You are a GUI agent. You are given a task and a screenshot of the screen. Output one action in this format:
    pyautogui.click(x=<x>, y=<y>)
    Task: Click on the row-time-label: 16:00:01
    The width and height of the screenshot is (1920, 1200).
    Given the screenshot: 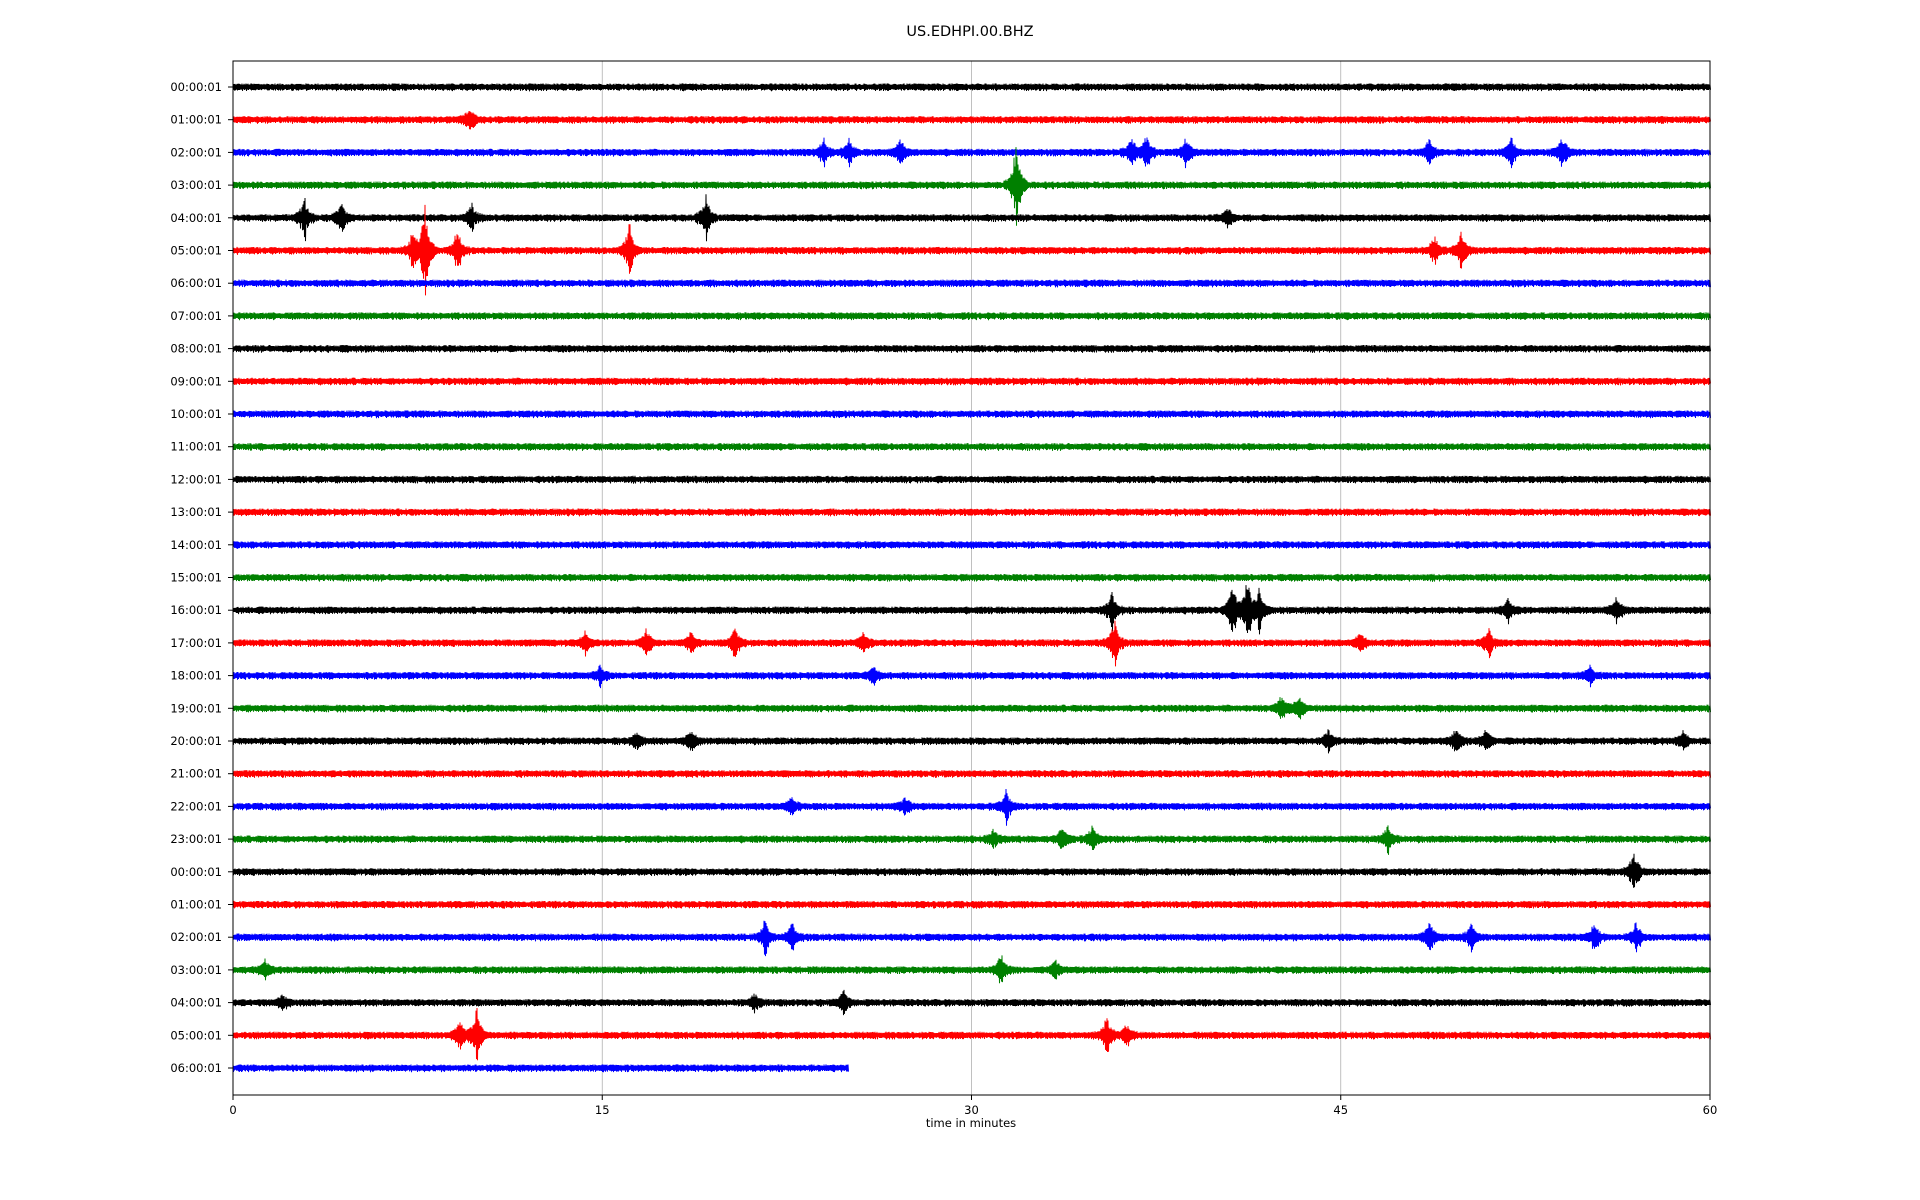 What is the action you would take?
    pyautogui.click(x=196, y=610)
    